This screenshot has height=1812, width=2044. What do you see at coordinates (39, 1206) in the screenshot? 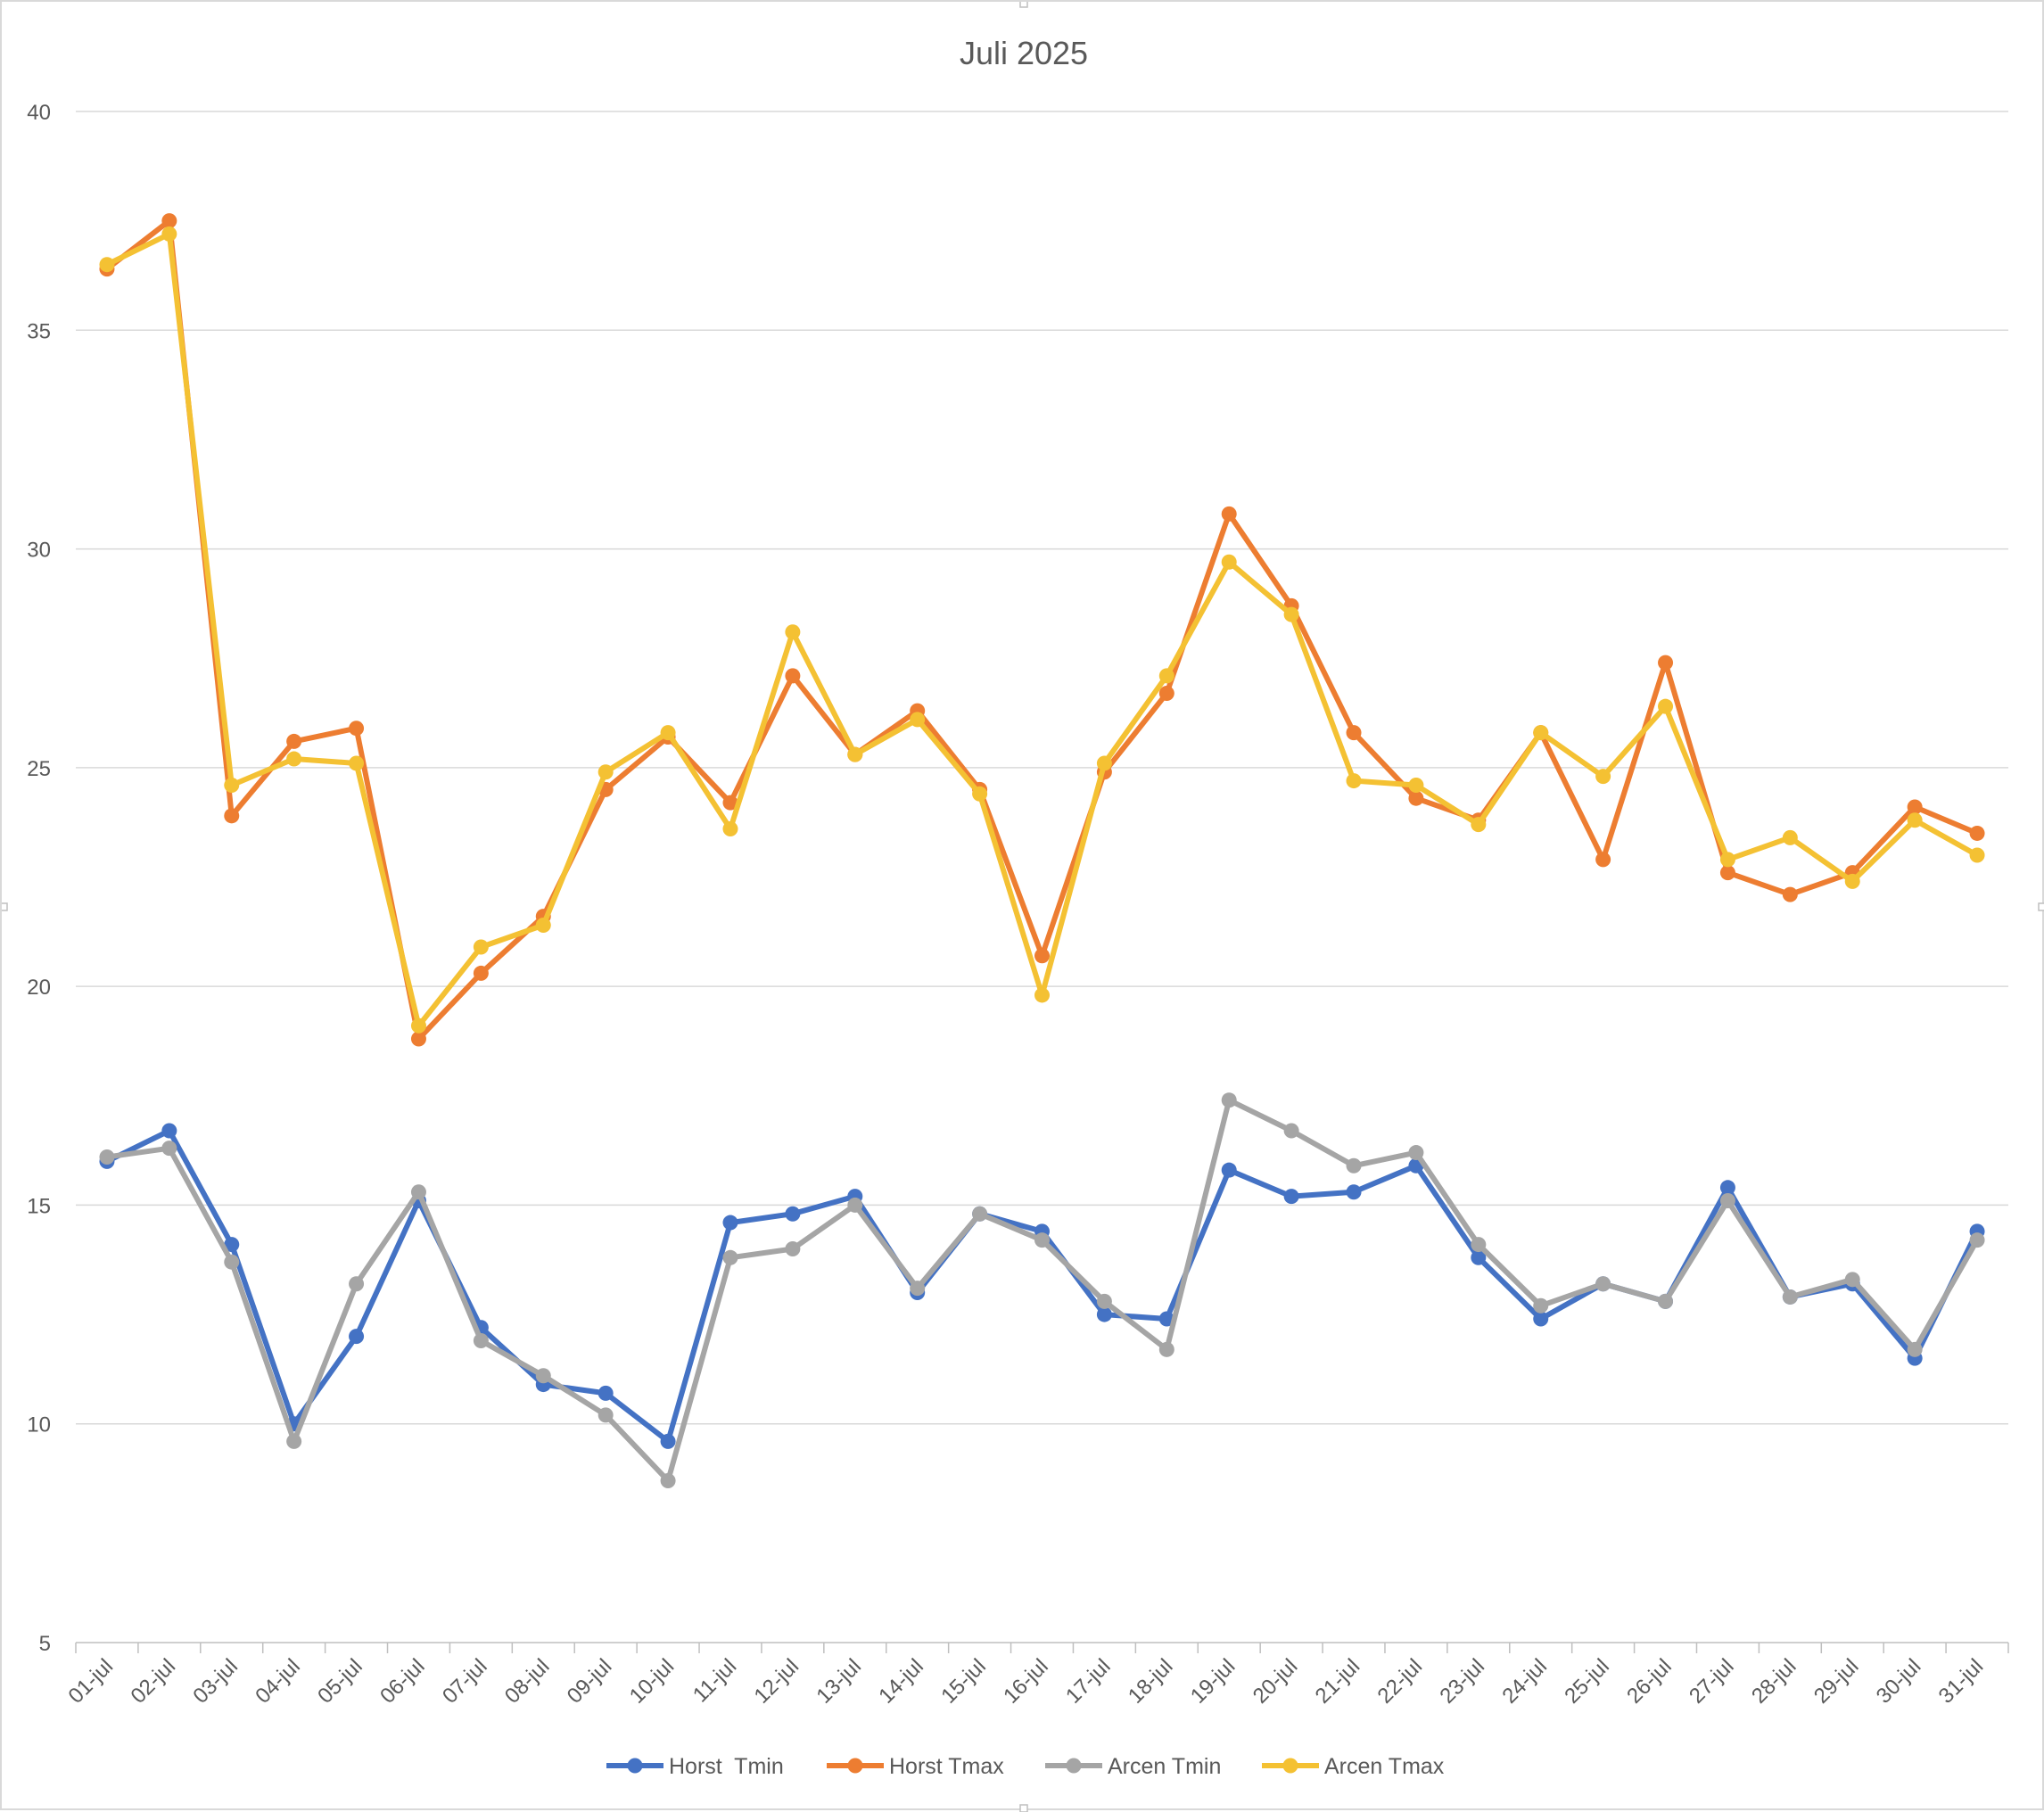
I see `y-tick-label: 15` at bounding box center [39, 1206].